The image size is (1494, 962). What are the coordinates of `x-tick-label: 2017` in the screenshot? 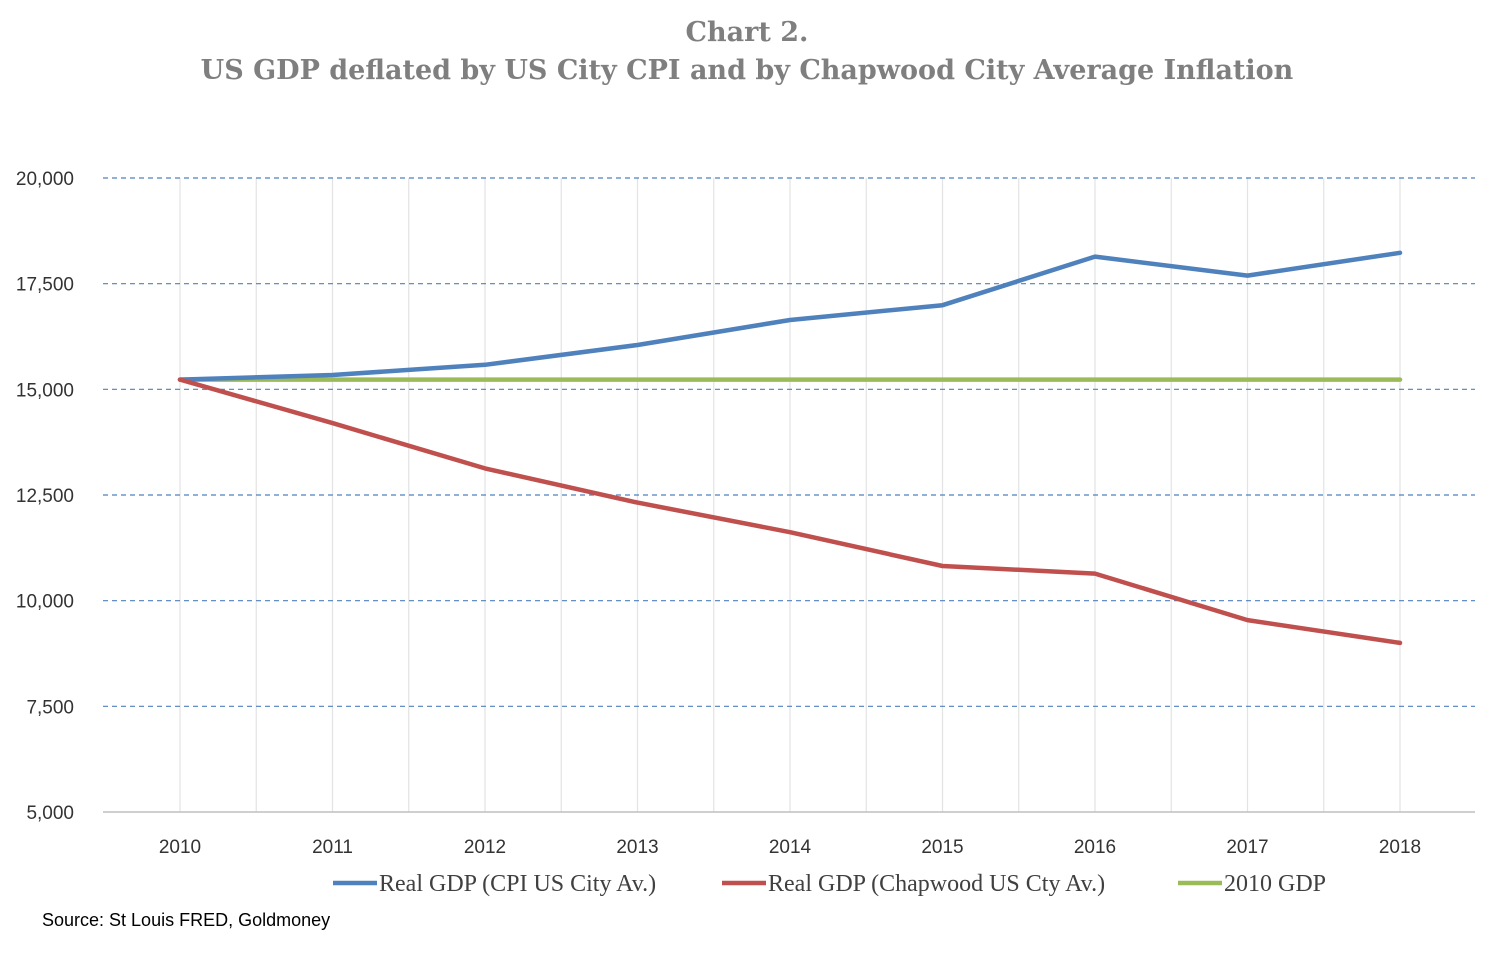 It's located at (1247, 847).